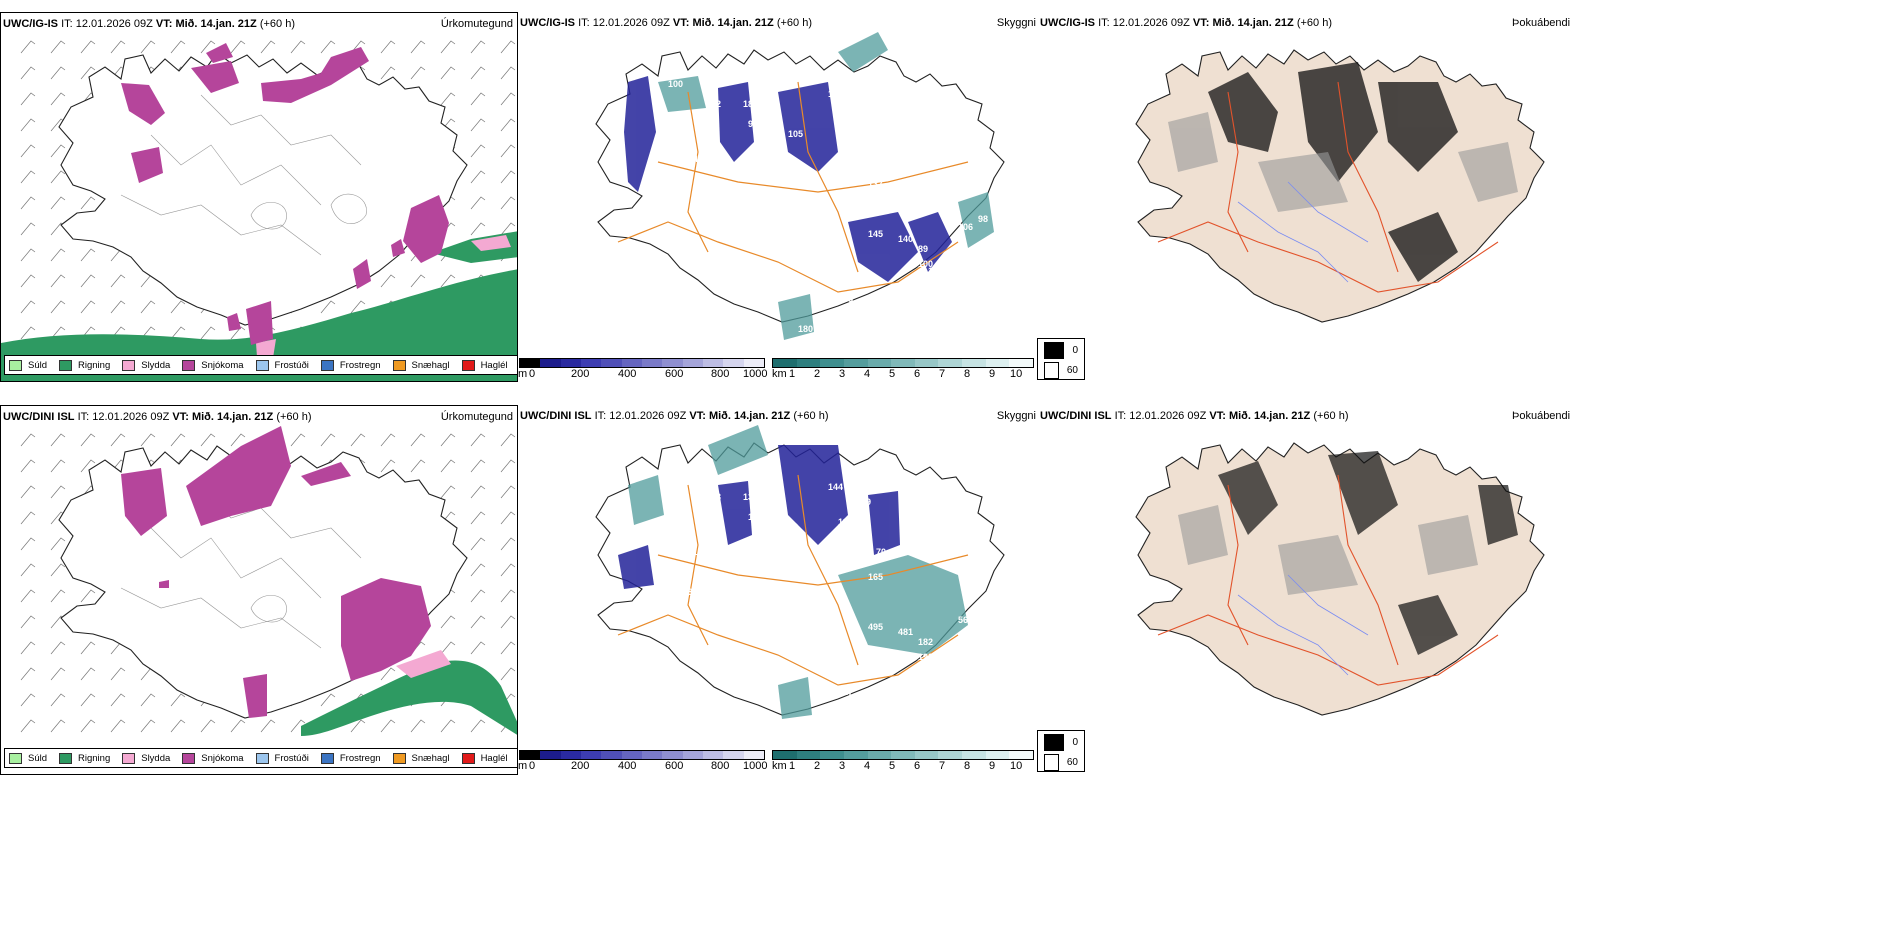 This screenshot has height=950, width=1900. Describe the element at coordinates (276, 572) in the screenshot. I see `precip-snow` at that location.